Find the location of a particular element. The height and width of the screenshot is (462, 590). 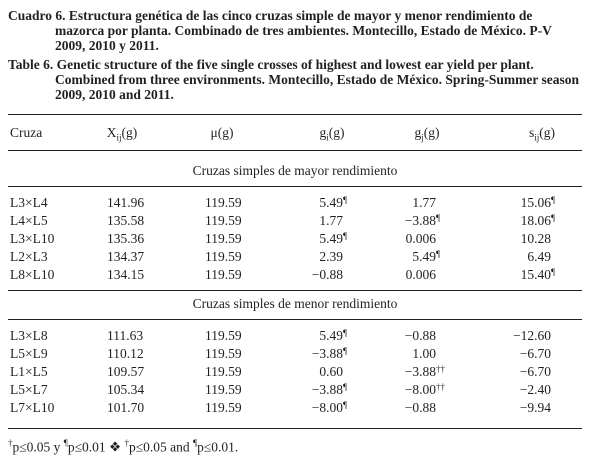

row-label: L5×L7 is located at coordinates (29, 390).